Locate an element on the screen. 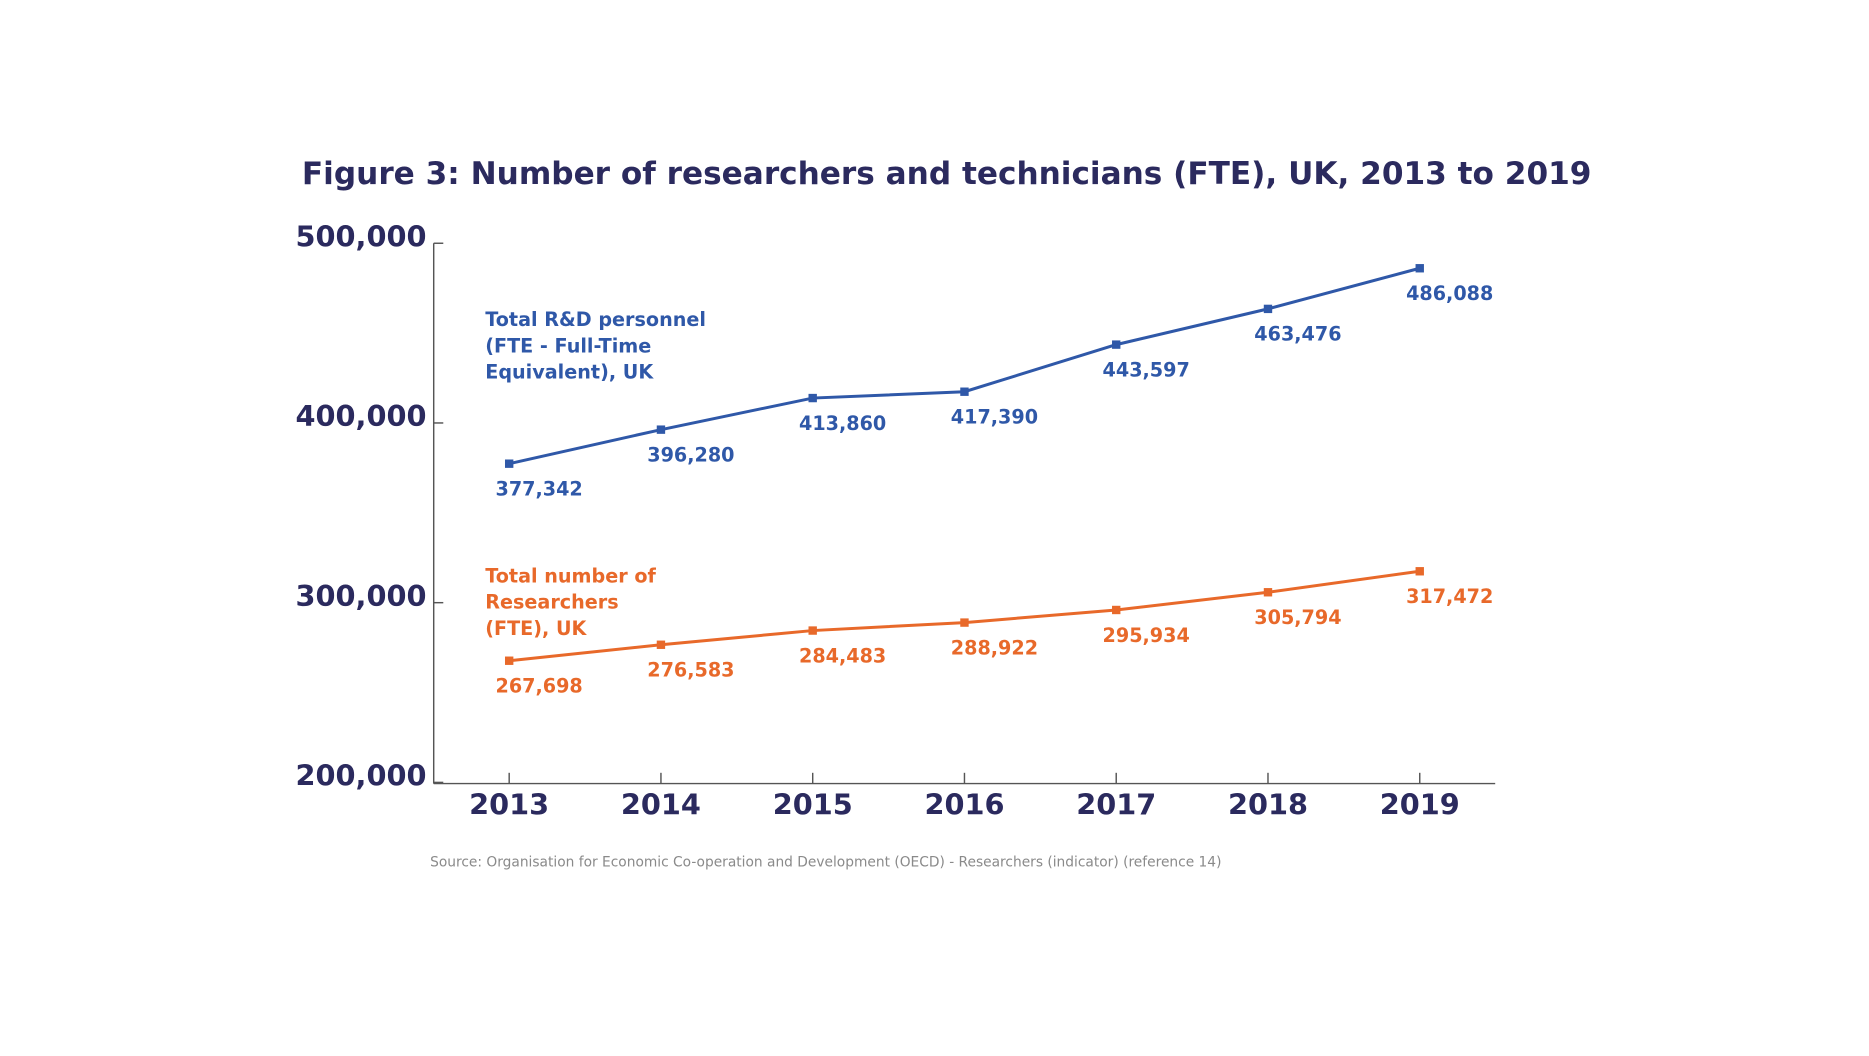 The width and height of the screenshot is (1869, 1056). x-tick-label: 2014 is located at coordinates (661, 804).